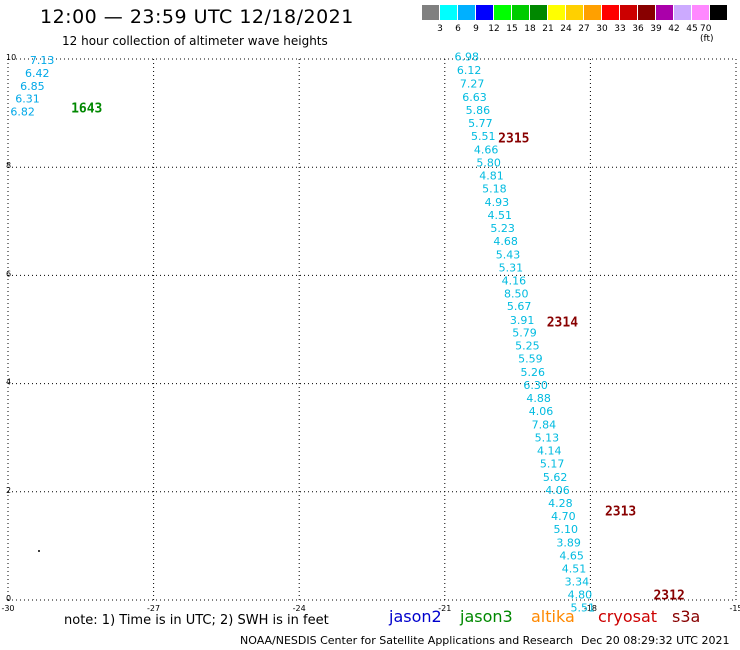 This screenshot has width=740, height=650. Describe the element at coordinates (444, 608) in the screenshot. I see `lon-tick-label: -21` at that location.